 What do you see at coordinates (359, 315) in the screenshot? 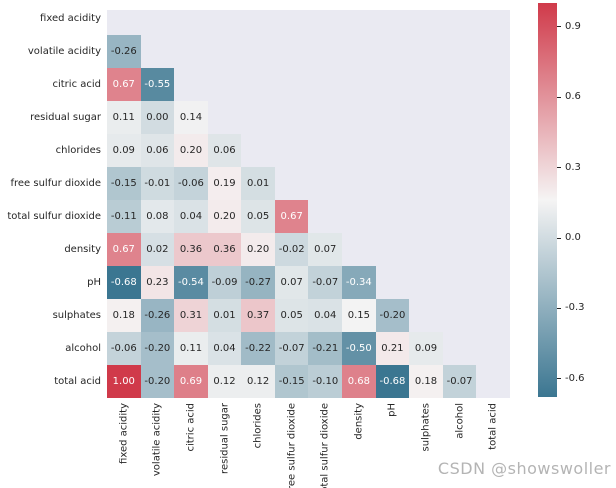
I see `heatmap-cell: 0.15` at bounding box center [359, 315].